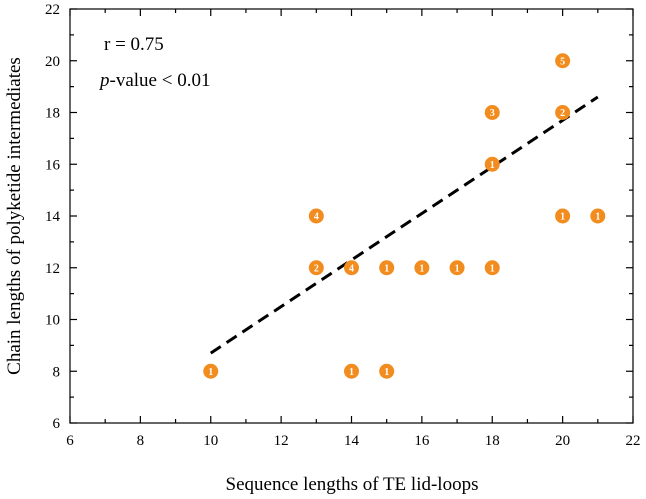 This screenshot has width=646, height=499. I want to click on x-axis-title: Sequence lengths of TE lid-loops, so click(352, 484).